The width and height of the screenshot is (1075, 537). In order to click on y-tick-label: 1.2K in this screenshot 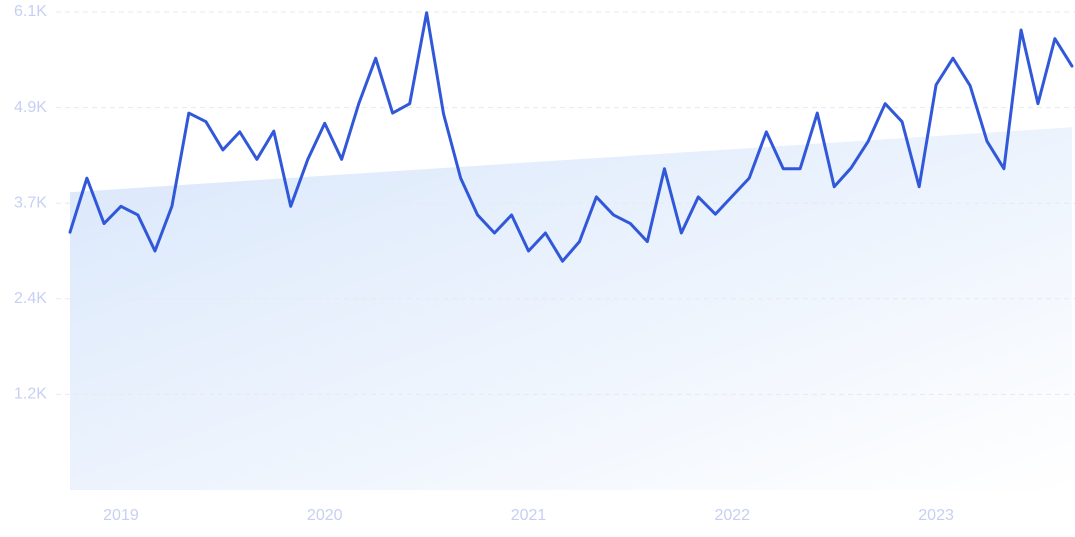, I will do `click(30, 394)`.